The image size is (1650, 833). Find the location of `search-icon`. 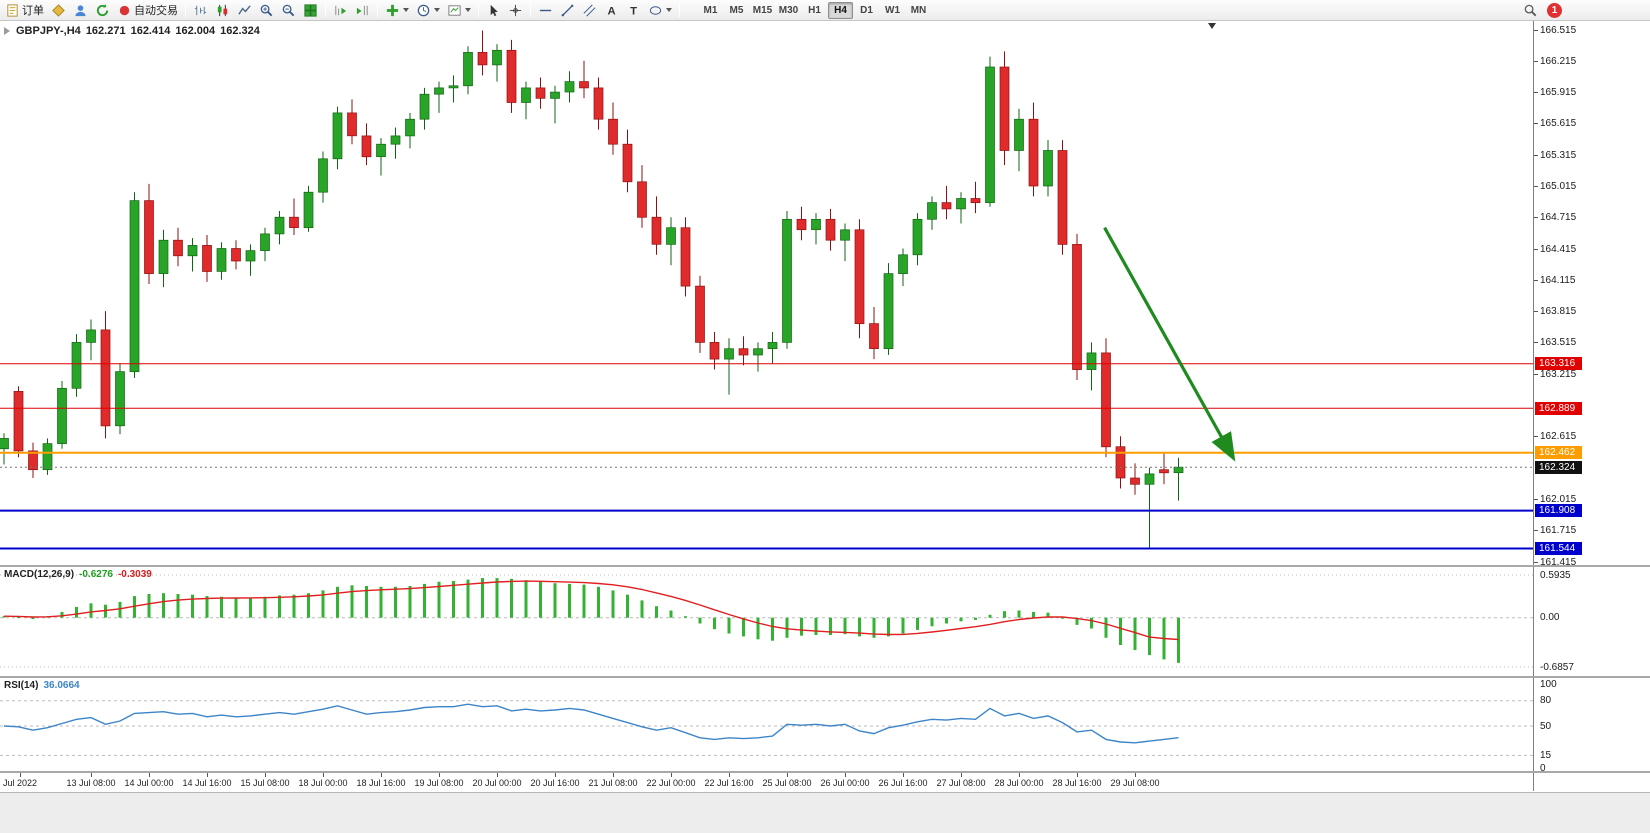

search-icon is located at coordinates (1530, 10).